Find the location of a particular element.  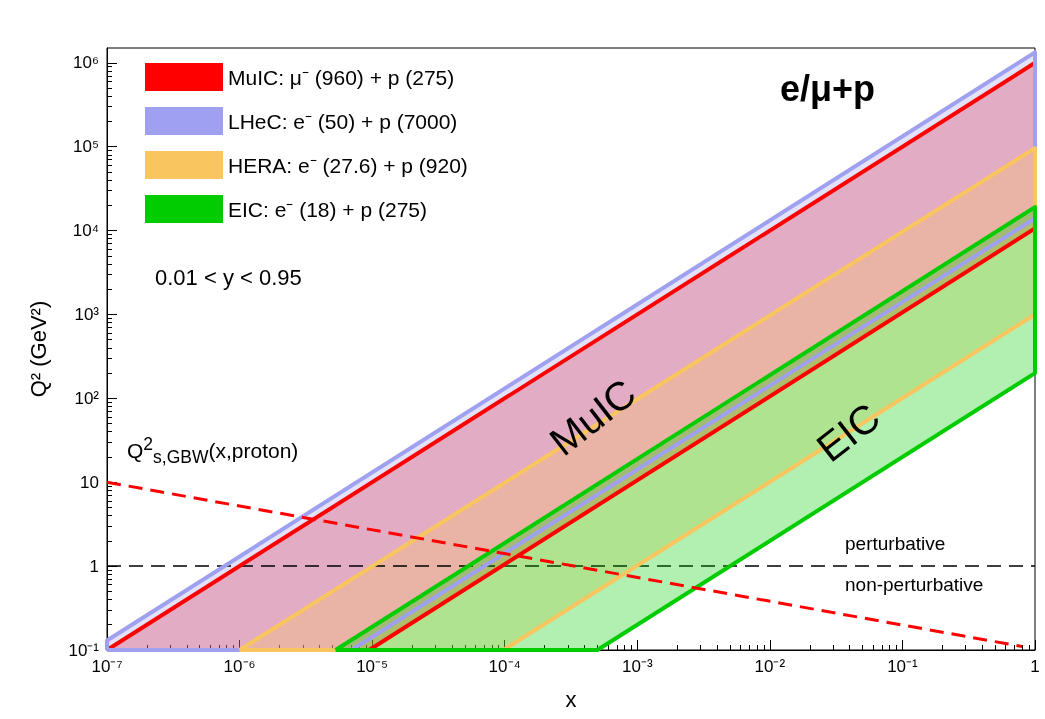

y-tick-label: 10⁶ is located at coordinates (86, 63).